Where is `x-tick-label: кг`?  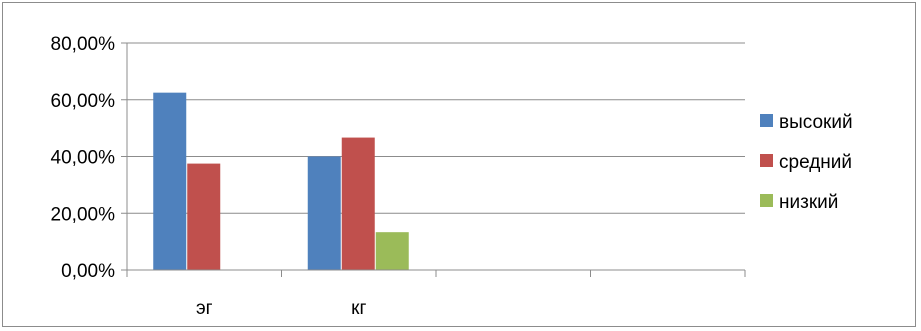 x-tick-label: кг is located at coordinates (358, 308).